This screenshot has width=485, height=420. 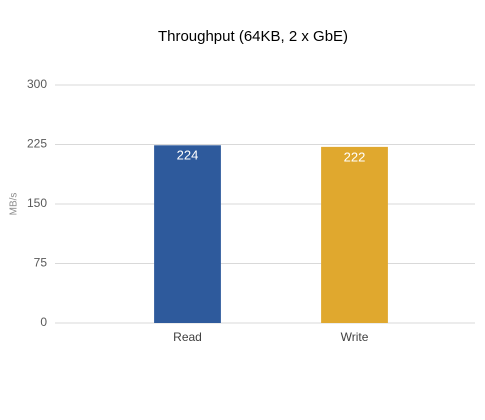 What do you see at coordinates (37, 203) in the screenshot?
I see `y-tick-label: 150` at bounding box center [37, 203].